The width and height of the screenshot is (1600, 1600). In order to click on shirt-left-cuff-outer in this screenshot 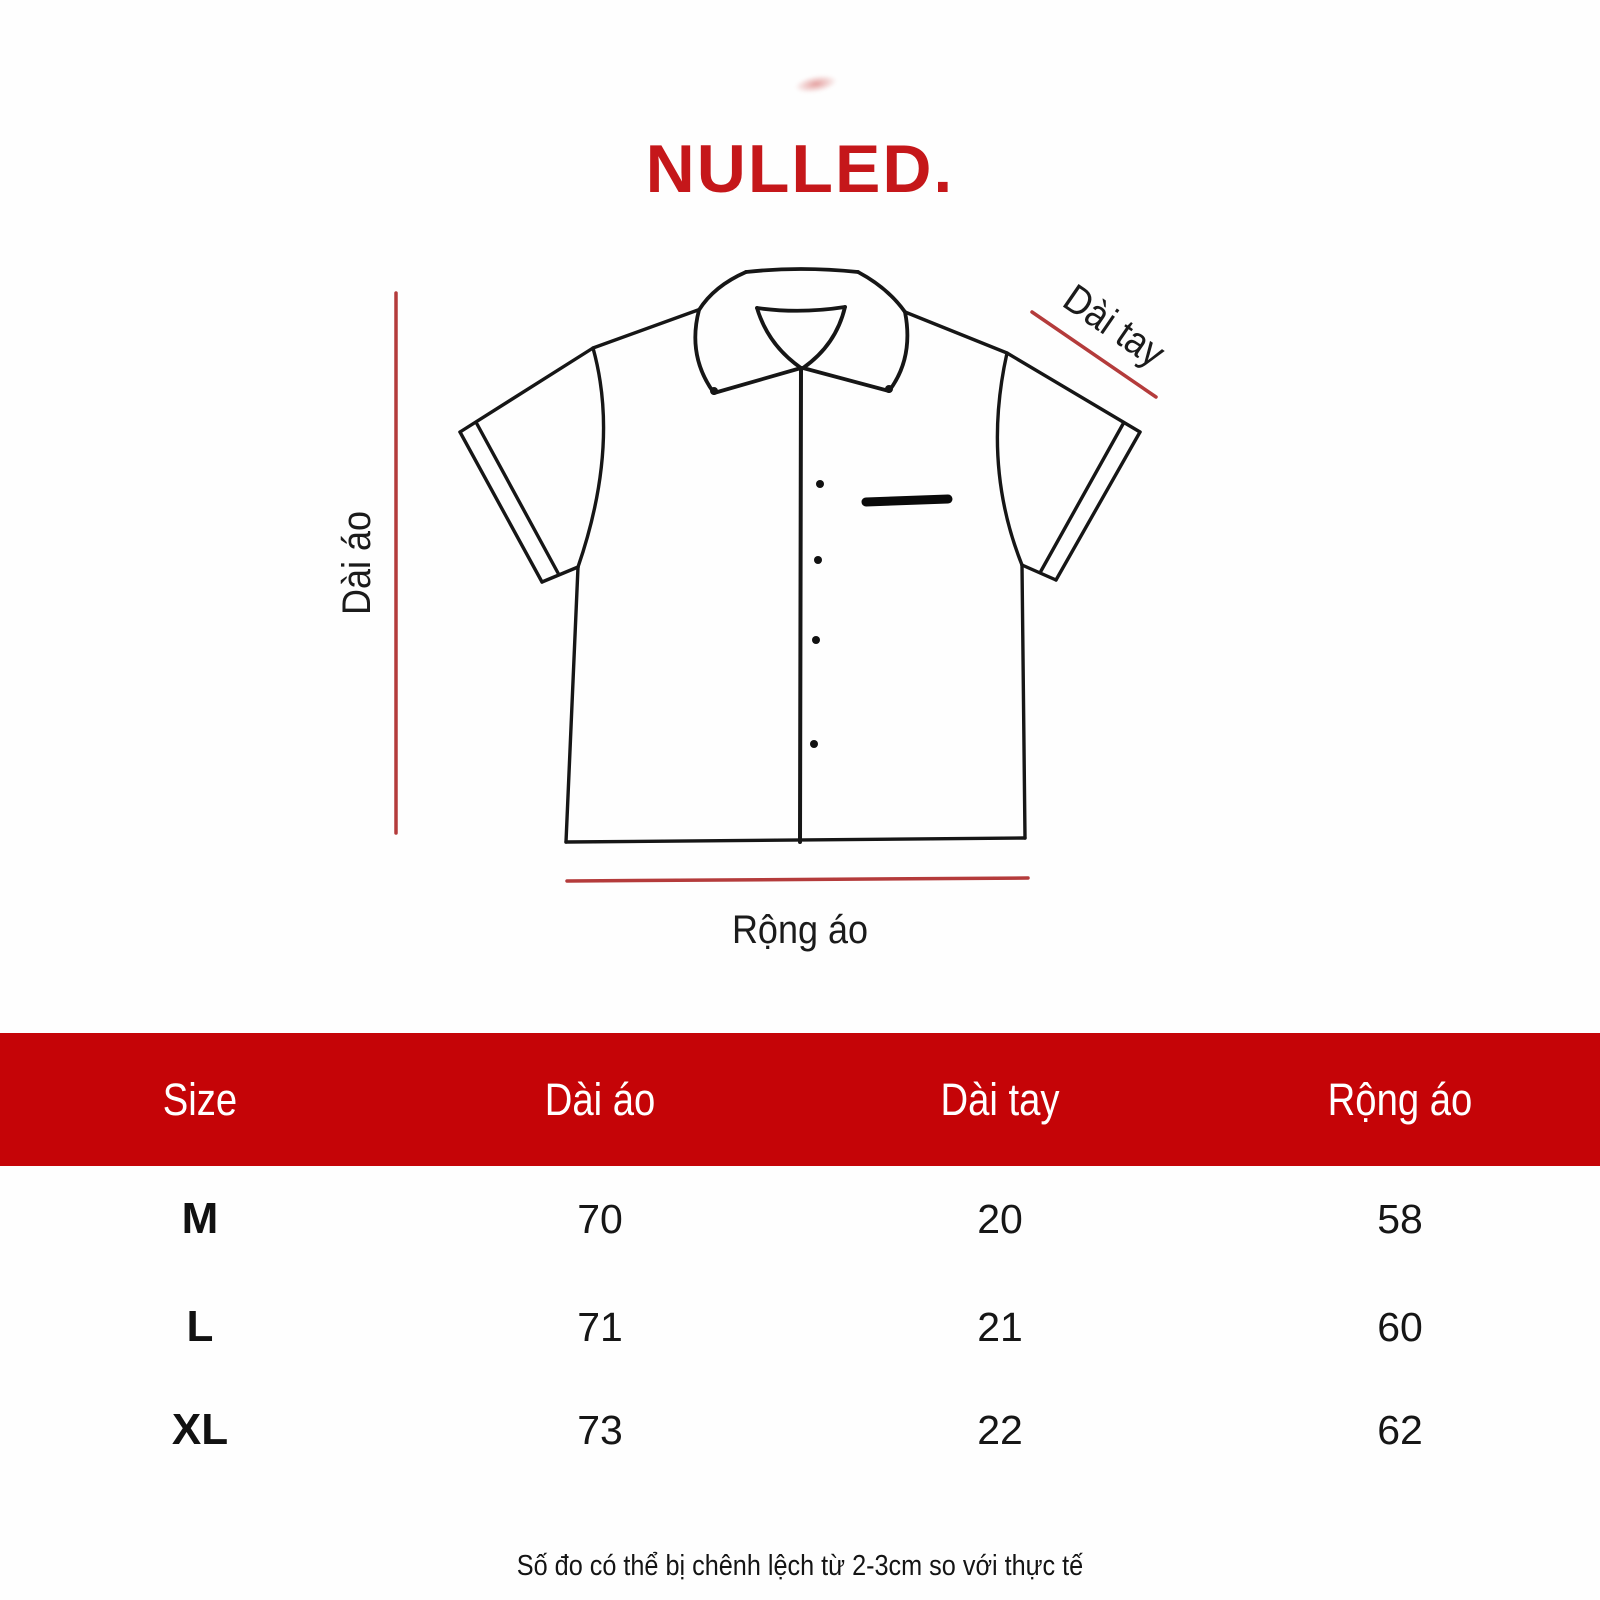, I will do `click(501, 507)`.